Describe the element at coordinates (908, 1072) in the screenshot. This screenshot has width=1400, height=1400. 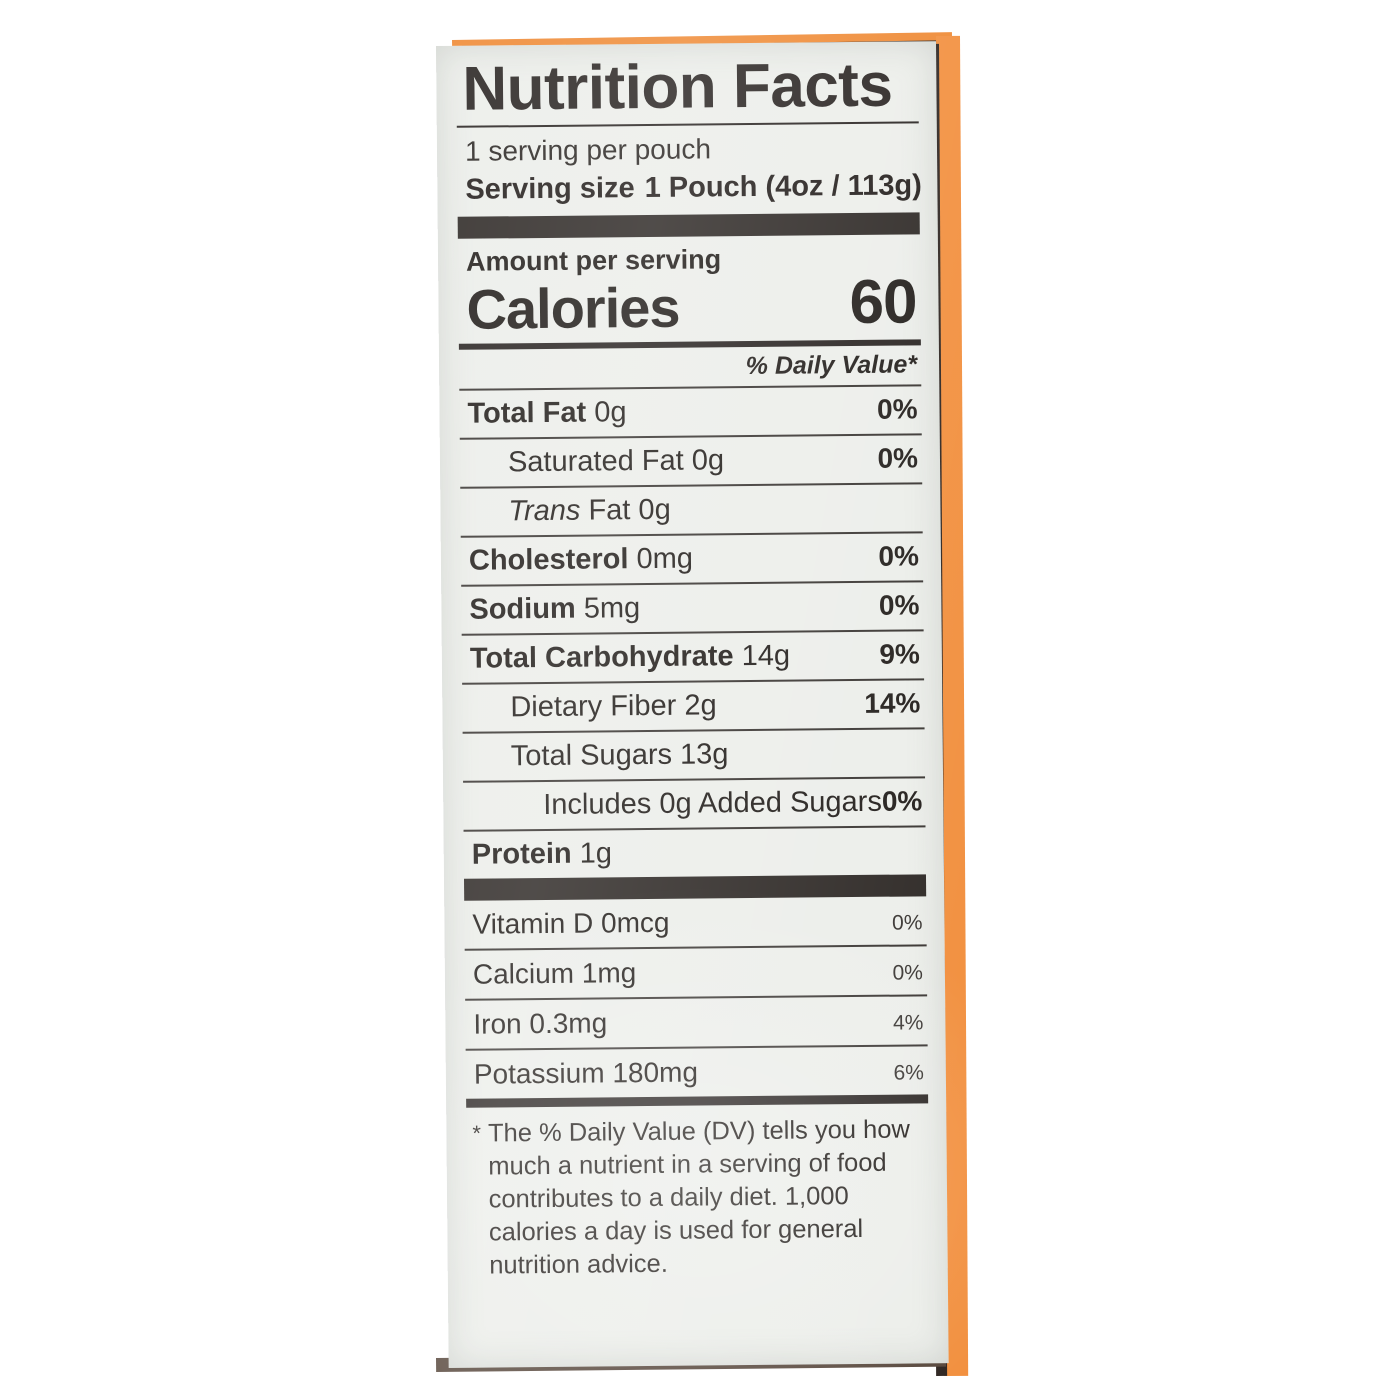
I see `vitamin-percent: 6%` at that location.